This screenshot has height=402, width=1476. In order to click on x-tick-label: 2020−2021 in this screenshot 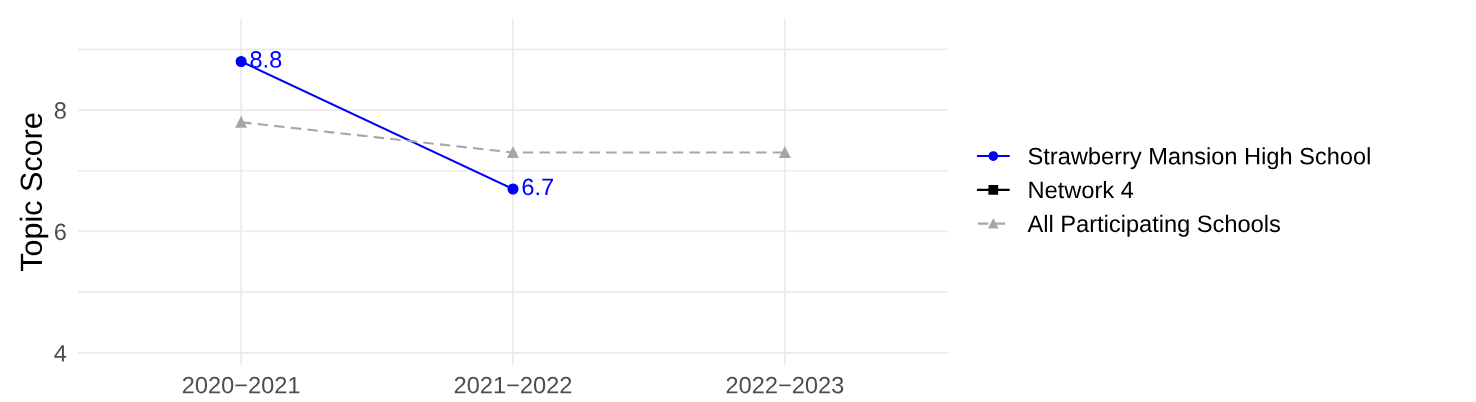, I will do `click(241, 385)`.